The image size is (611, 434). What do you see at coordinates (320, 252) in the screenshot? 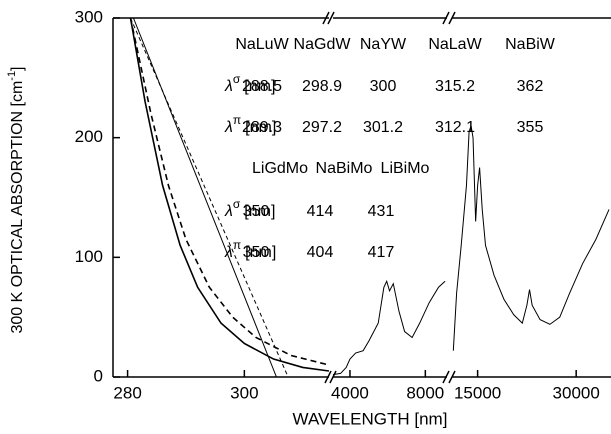
I see `table-value: 404` at bounding box center [320, 252].